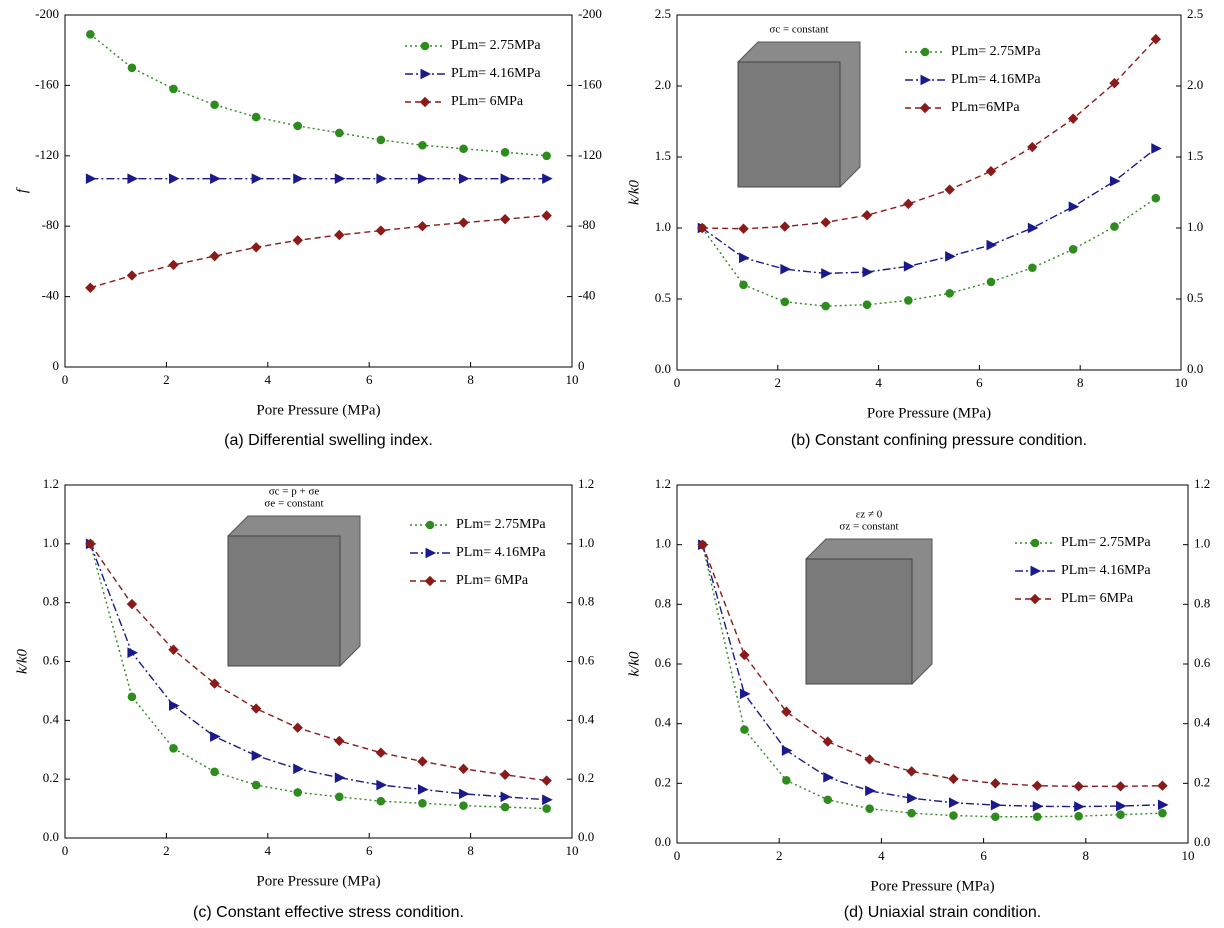  What do you see at coordinates (779, 855) in the screenshot?
I see `x-tick-label: 2` at bounding box center [779, 855].